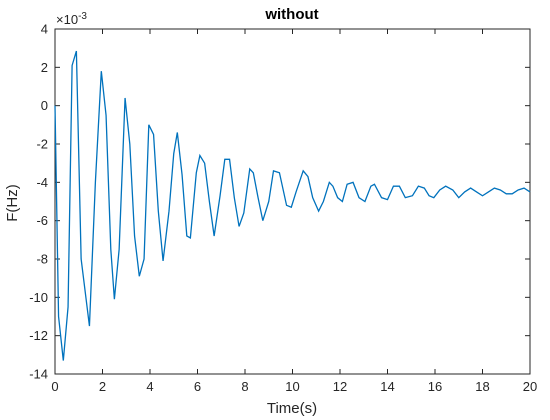 The image size is (550, 420). Describe the element at coordinates (42, 144) in the screenshot. I see `y-tick-label: -2` at that location.